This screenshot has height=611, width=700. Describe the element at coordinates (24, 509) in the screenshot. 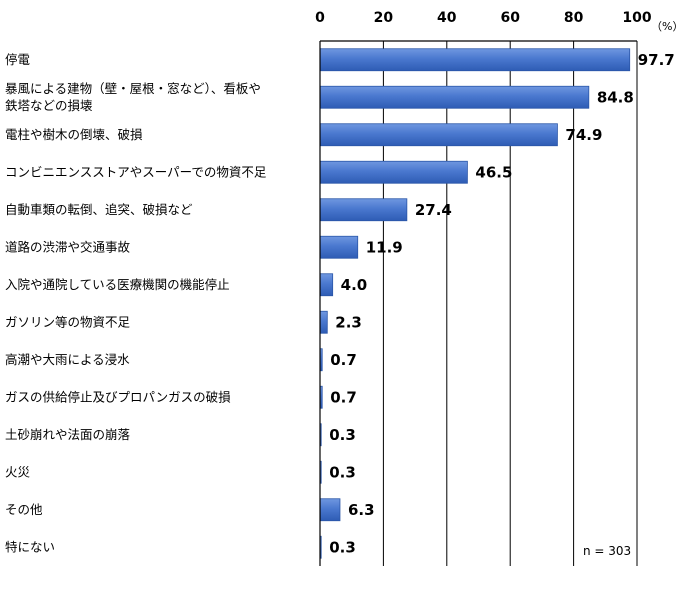

I see `category-label: その他` at that location.